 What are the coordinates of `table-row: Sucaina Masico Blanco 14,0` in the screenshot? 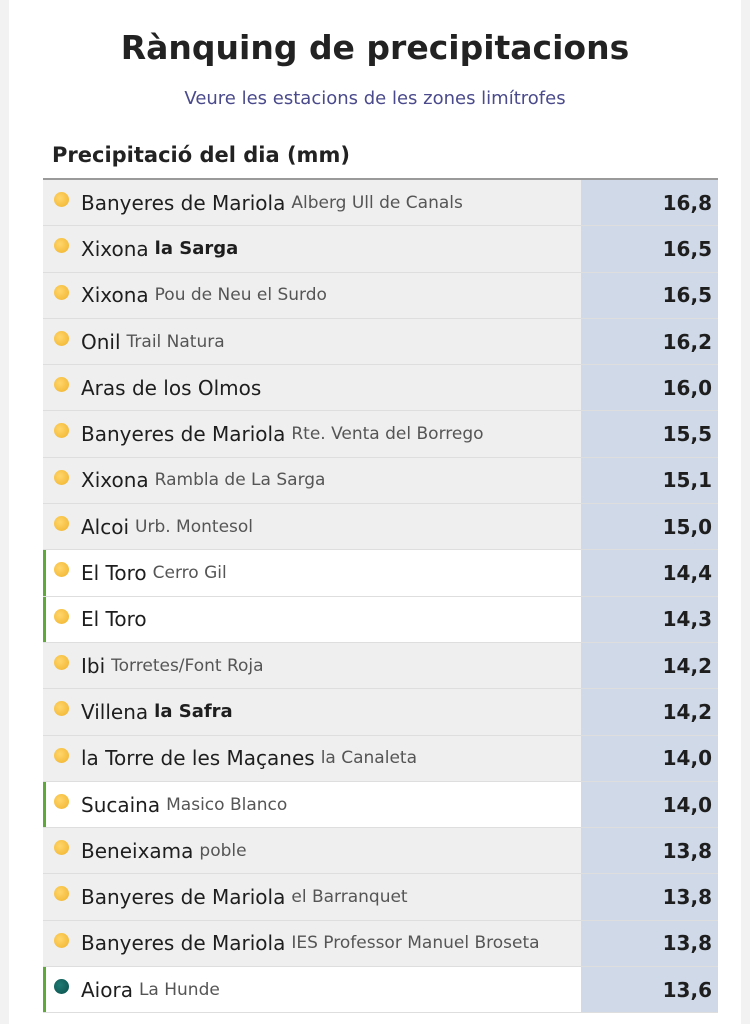 It's located at (380, 805).